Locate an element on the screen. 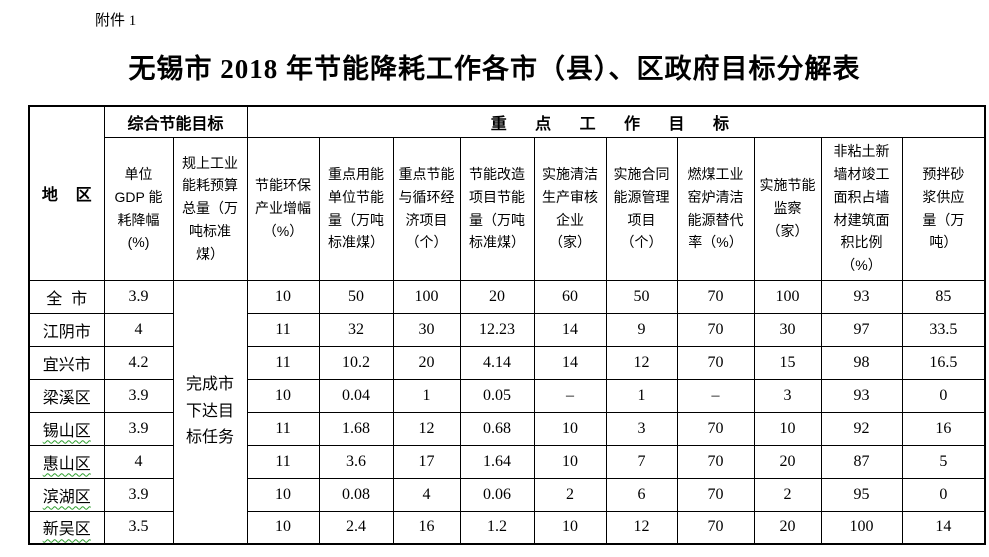 The height and width of the screenshot is (557, 989). region-label: 新吴区 is located at coordinates (66, 530).